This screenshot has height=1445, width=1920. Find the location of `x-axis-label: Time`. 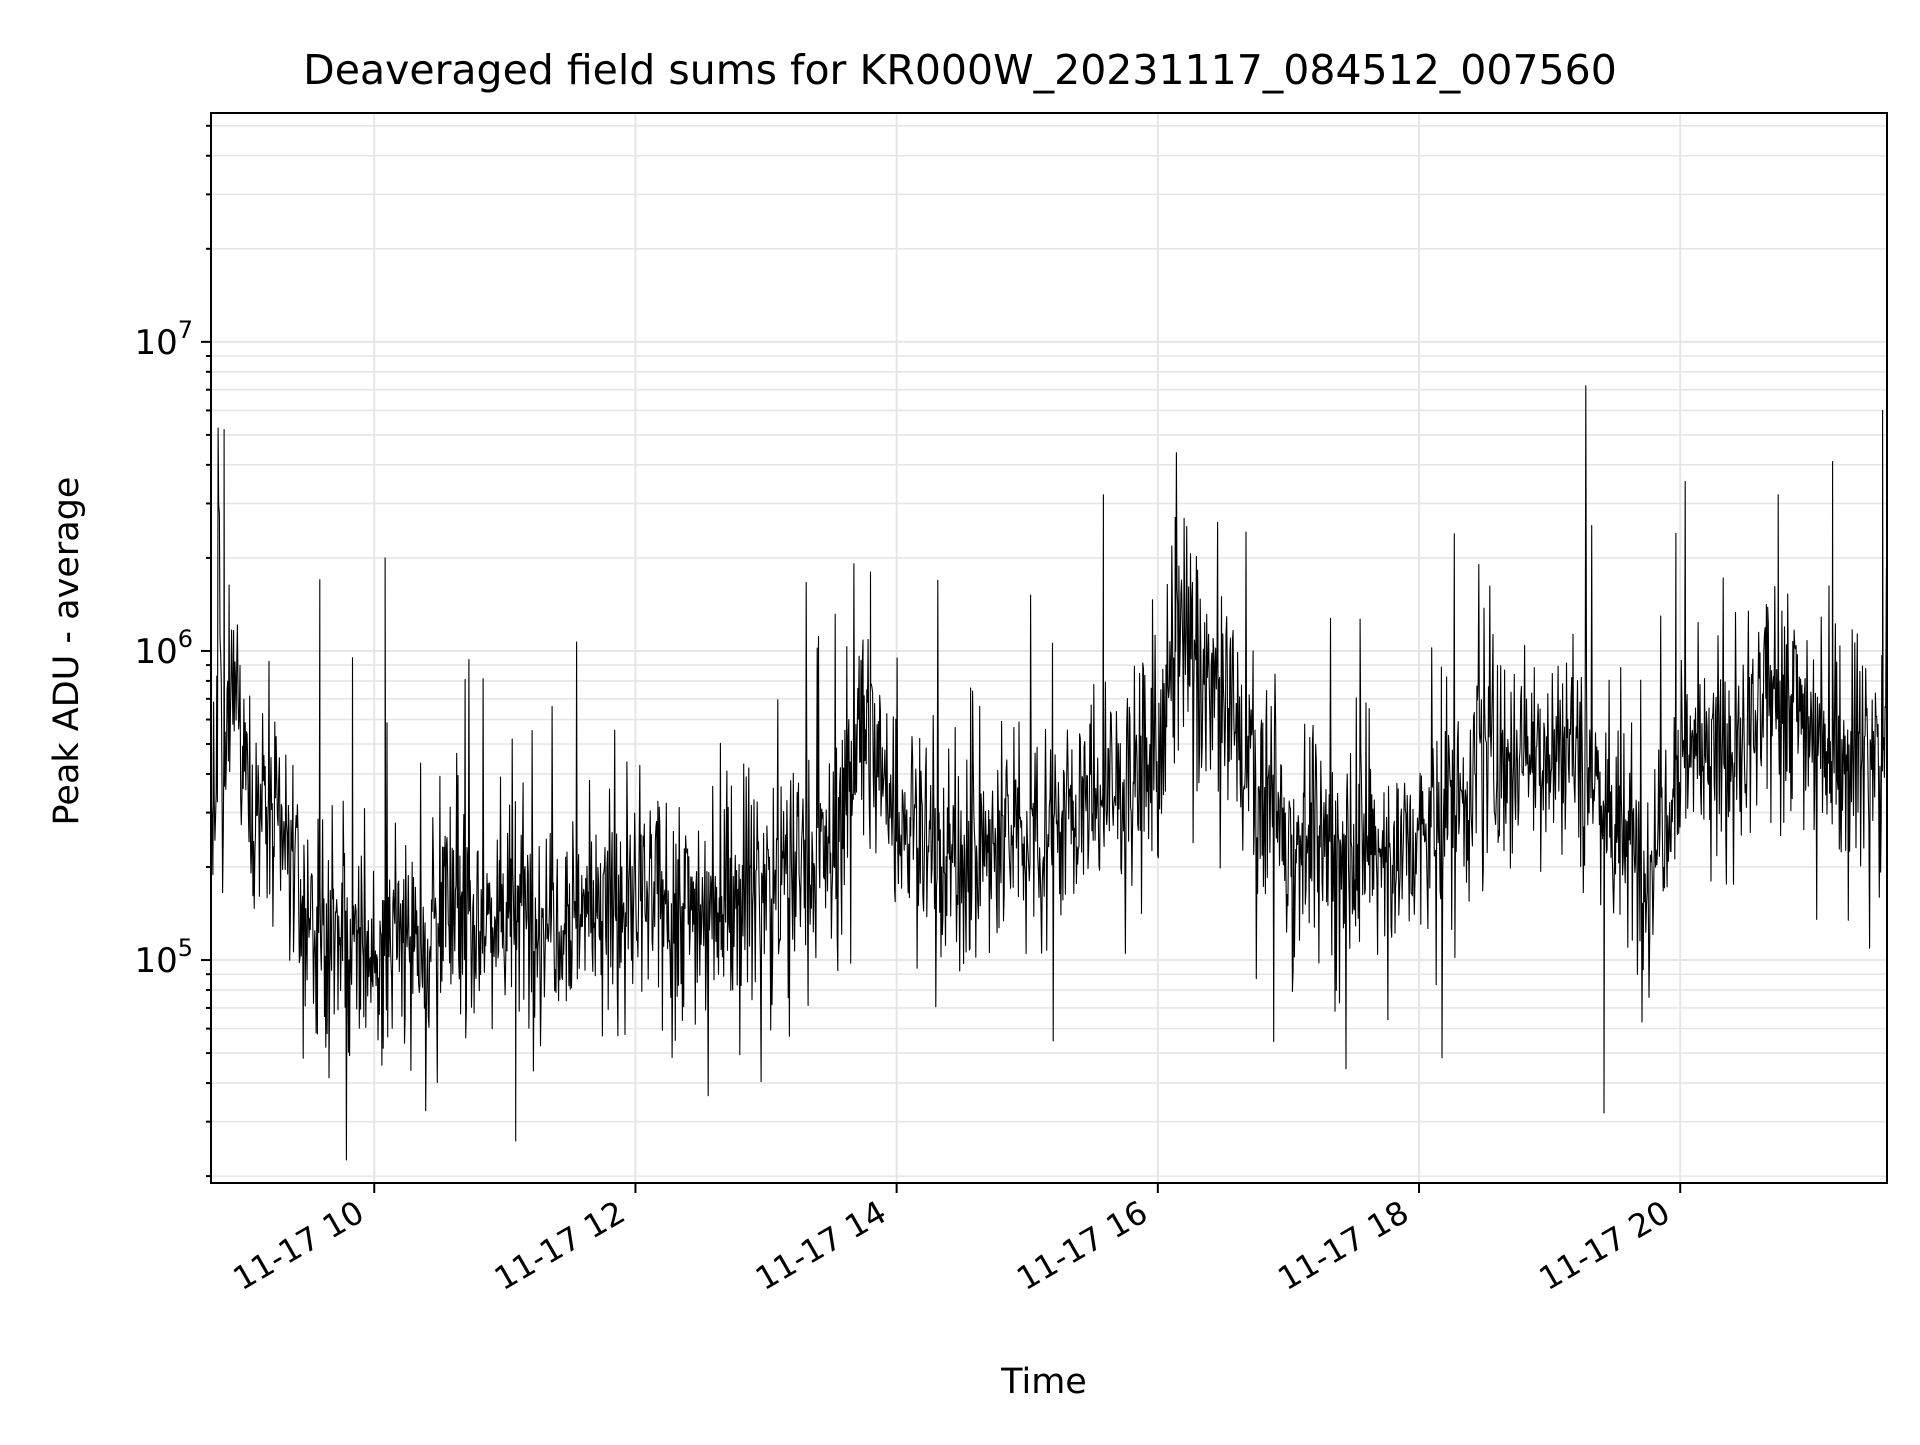

x-axis-label: Time is located at coordinates (1043, 1382).